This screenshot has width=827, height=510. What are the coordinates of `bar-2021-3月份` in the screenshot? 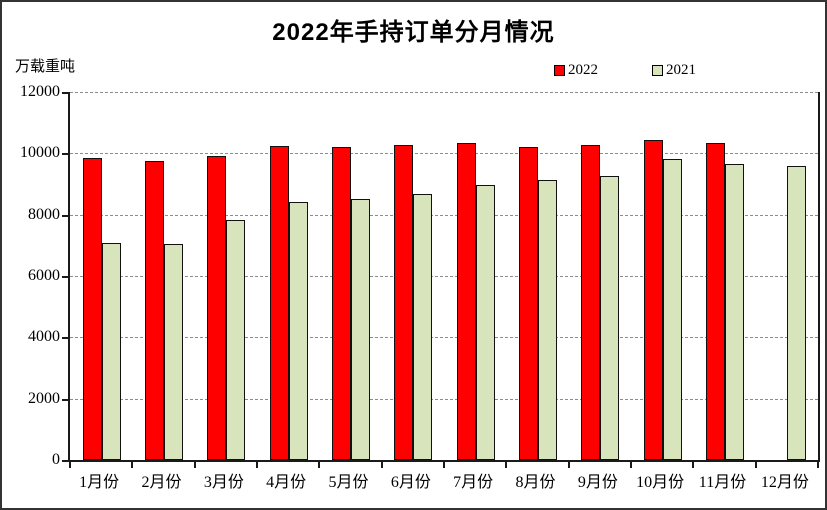 It's located at (236, 339).